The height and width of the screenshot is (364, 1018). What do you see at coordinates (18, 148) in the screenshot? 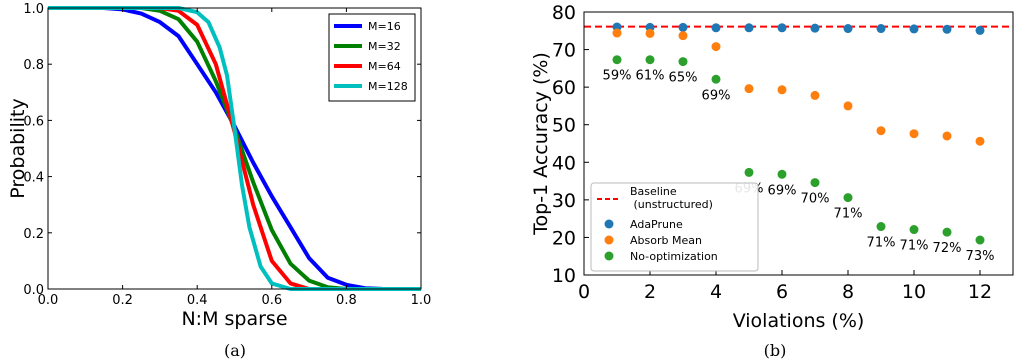
I see `chart-a-ylabel: Probability` at bounding box center [18, 148].